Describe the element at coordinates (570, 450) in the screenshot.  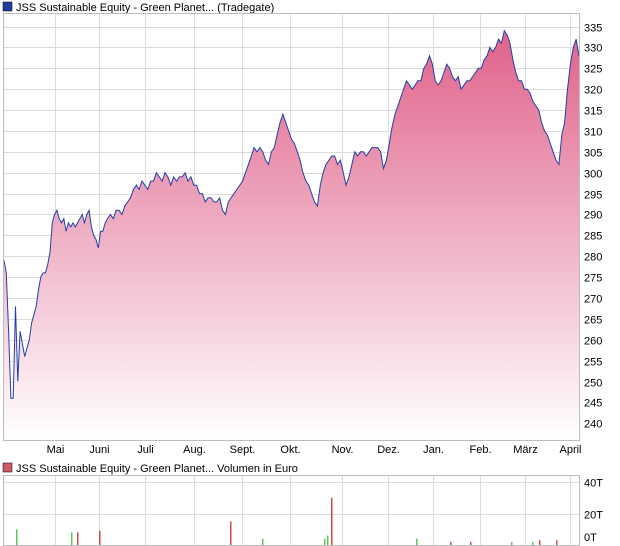
I see `price-x-tick-label: April` at that location.